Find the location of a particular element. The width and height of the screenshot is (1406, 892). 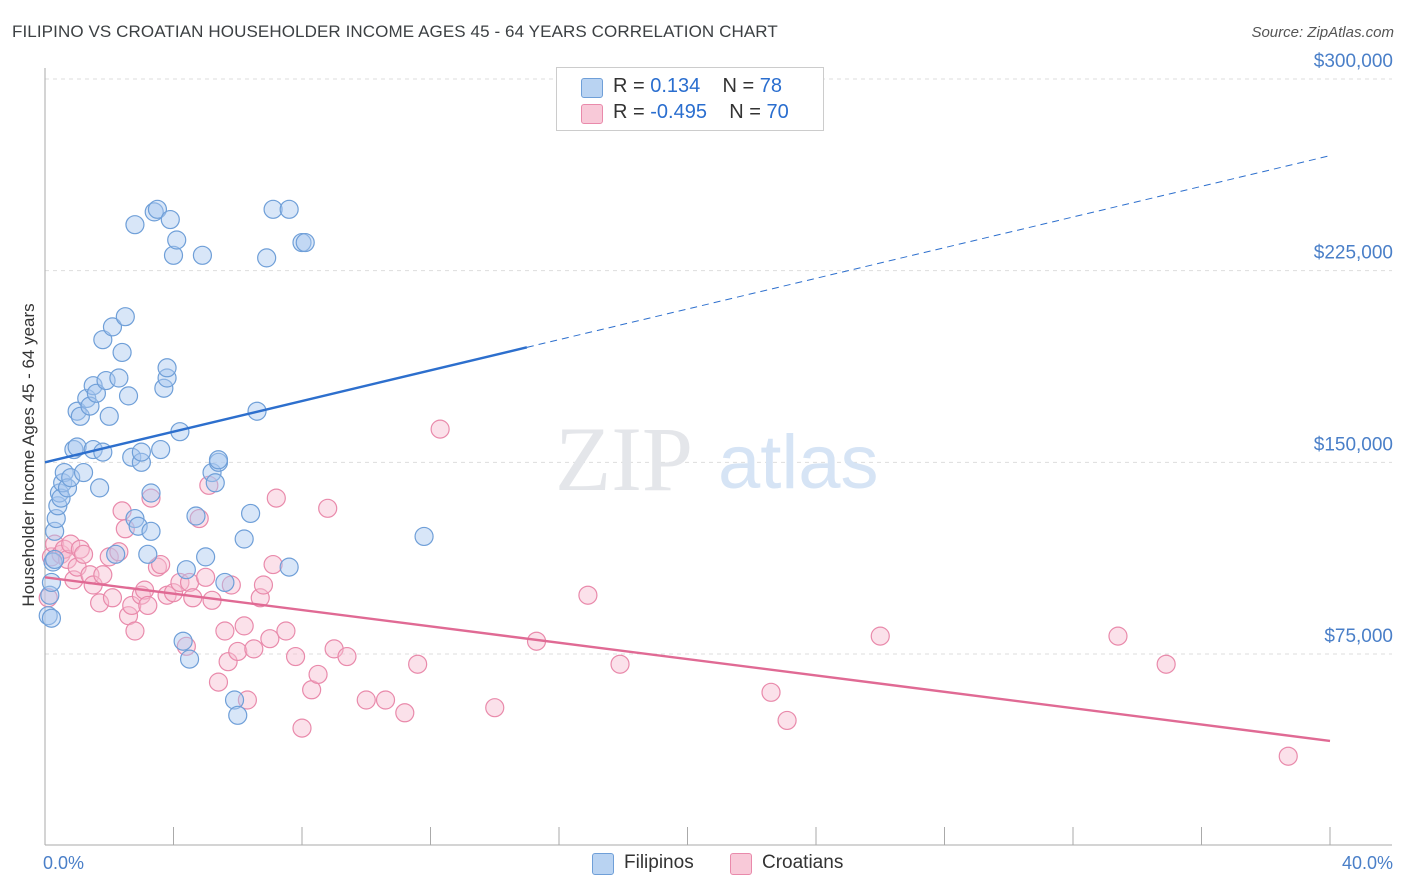

y-tick-label: $75,000 is located at coordinates (1358, 636).